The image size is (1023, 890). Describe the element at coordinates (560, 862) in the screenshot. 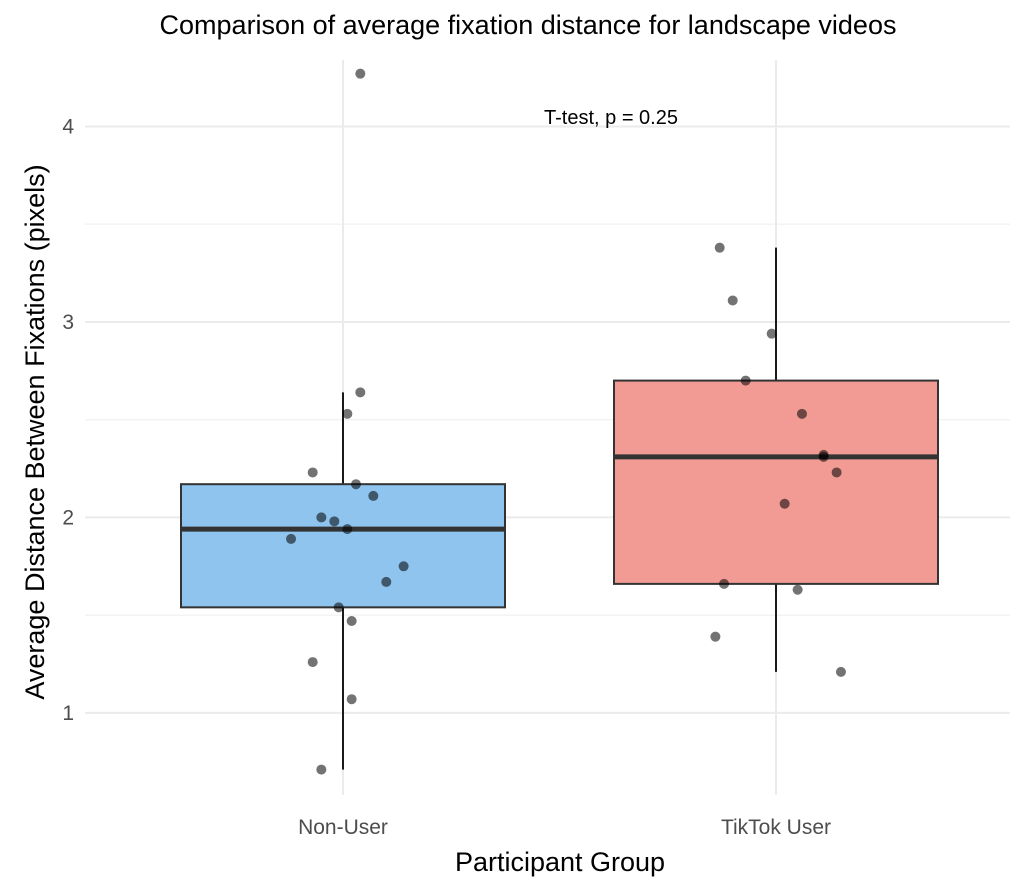

I see `x-axis-title: Participant Group` at that location.